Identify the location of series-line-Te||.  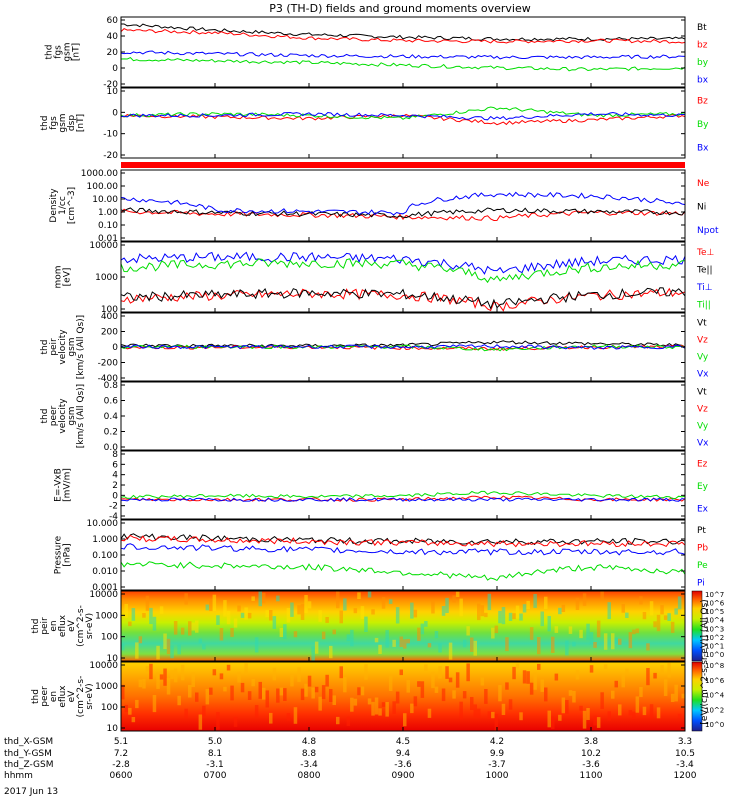
(403, 298).